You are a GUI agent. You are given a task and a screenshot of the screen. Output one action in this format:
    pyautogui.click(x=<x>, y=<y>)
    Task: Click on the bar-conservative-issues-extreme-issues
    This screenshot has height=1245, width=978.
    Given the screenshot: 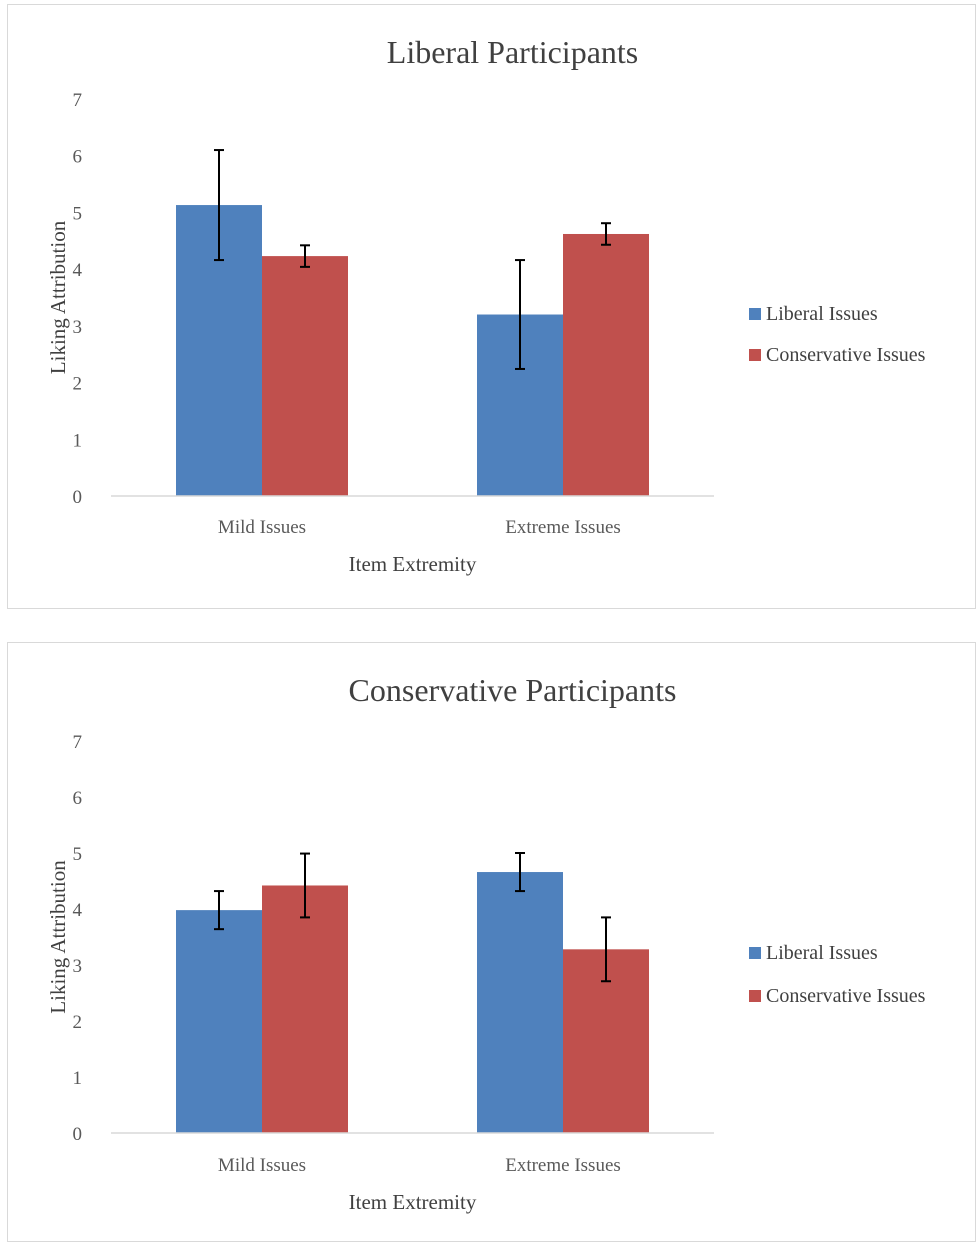 What is the action you would take?
    pyautogui.click(x=606, y=365)
    